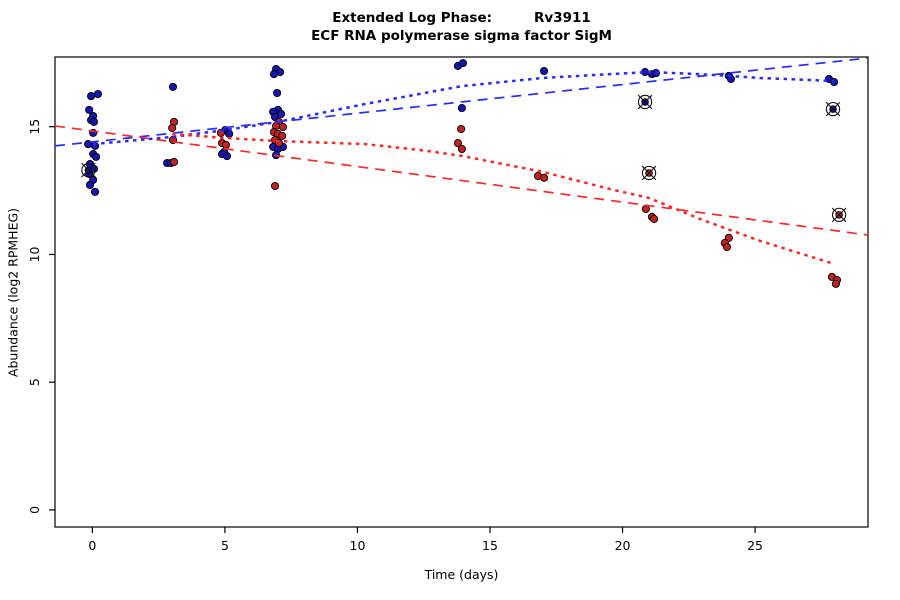 This screenshot has width=900, height=600. I want to click on chart-title-gene: Rv3911, so click(562, 18).